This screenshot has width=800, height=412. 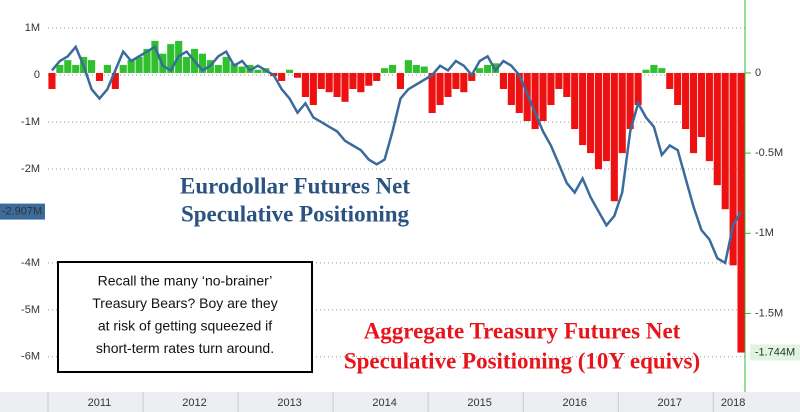 I want to click on y-tick-label: -2M, so click(x=30, y=169).